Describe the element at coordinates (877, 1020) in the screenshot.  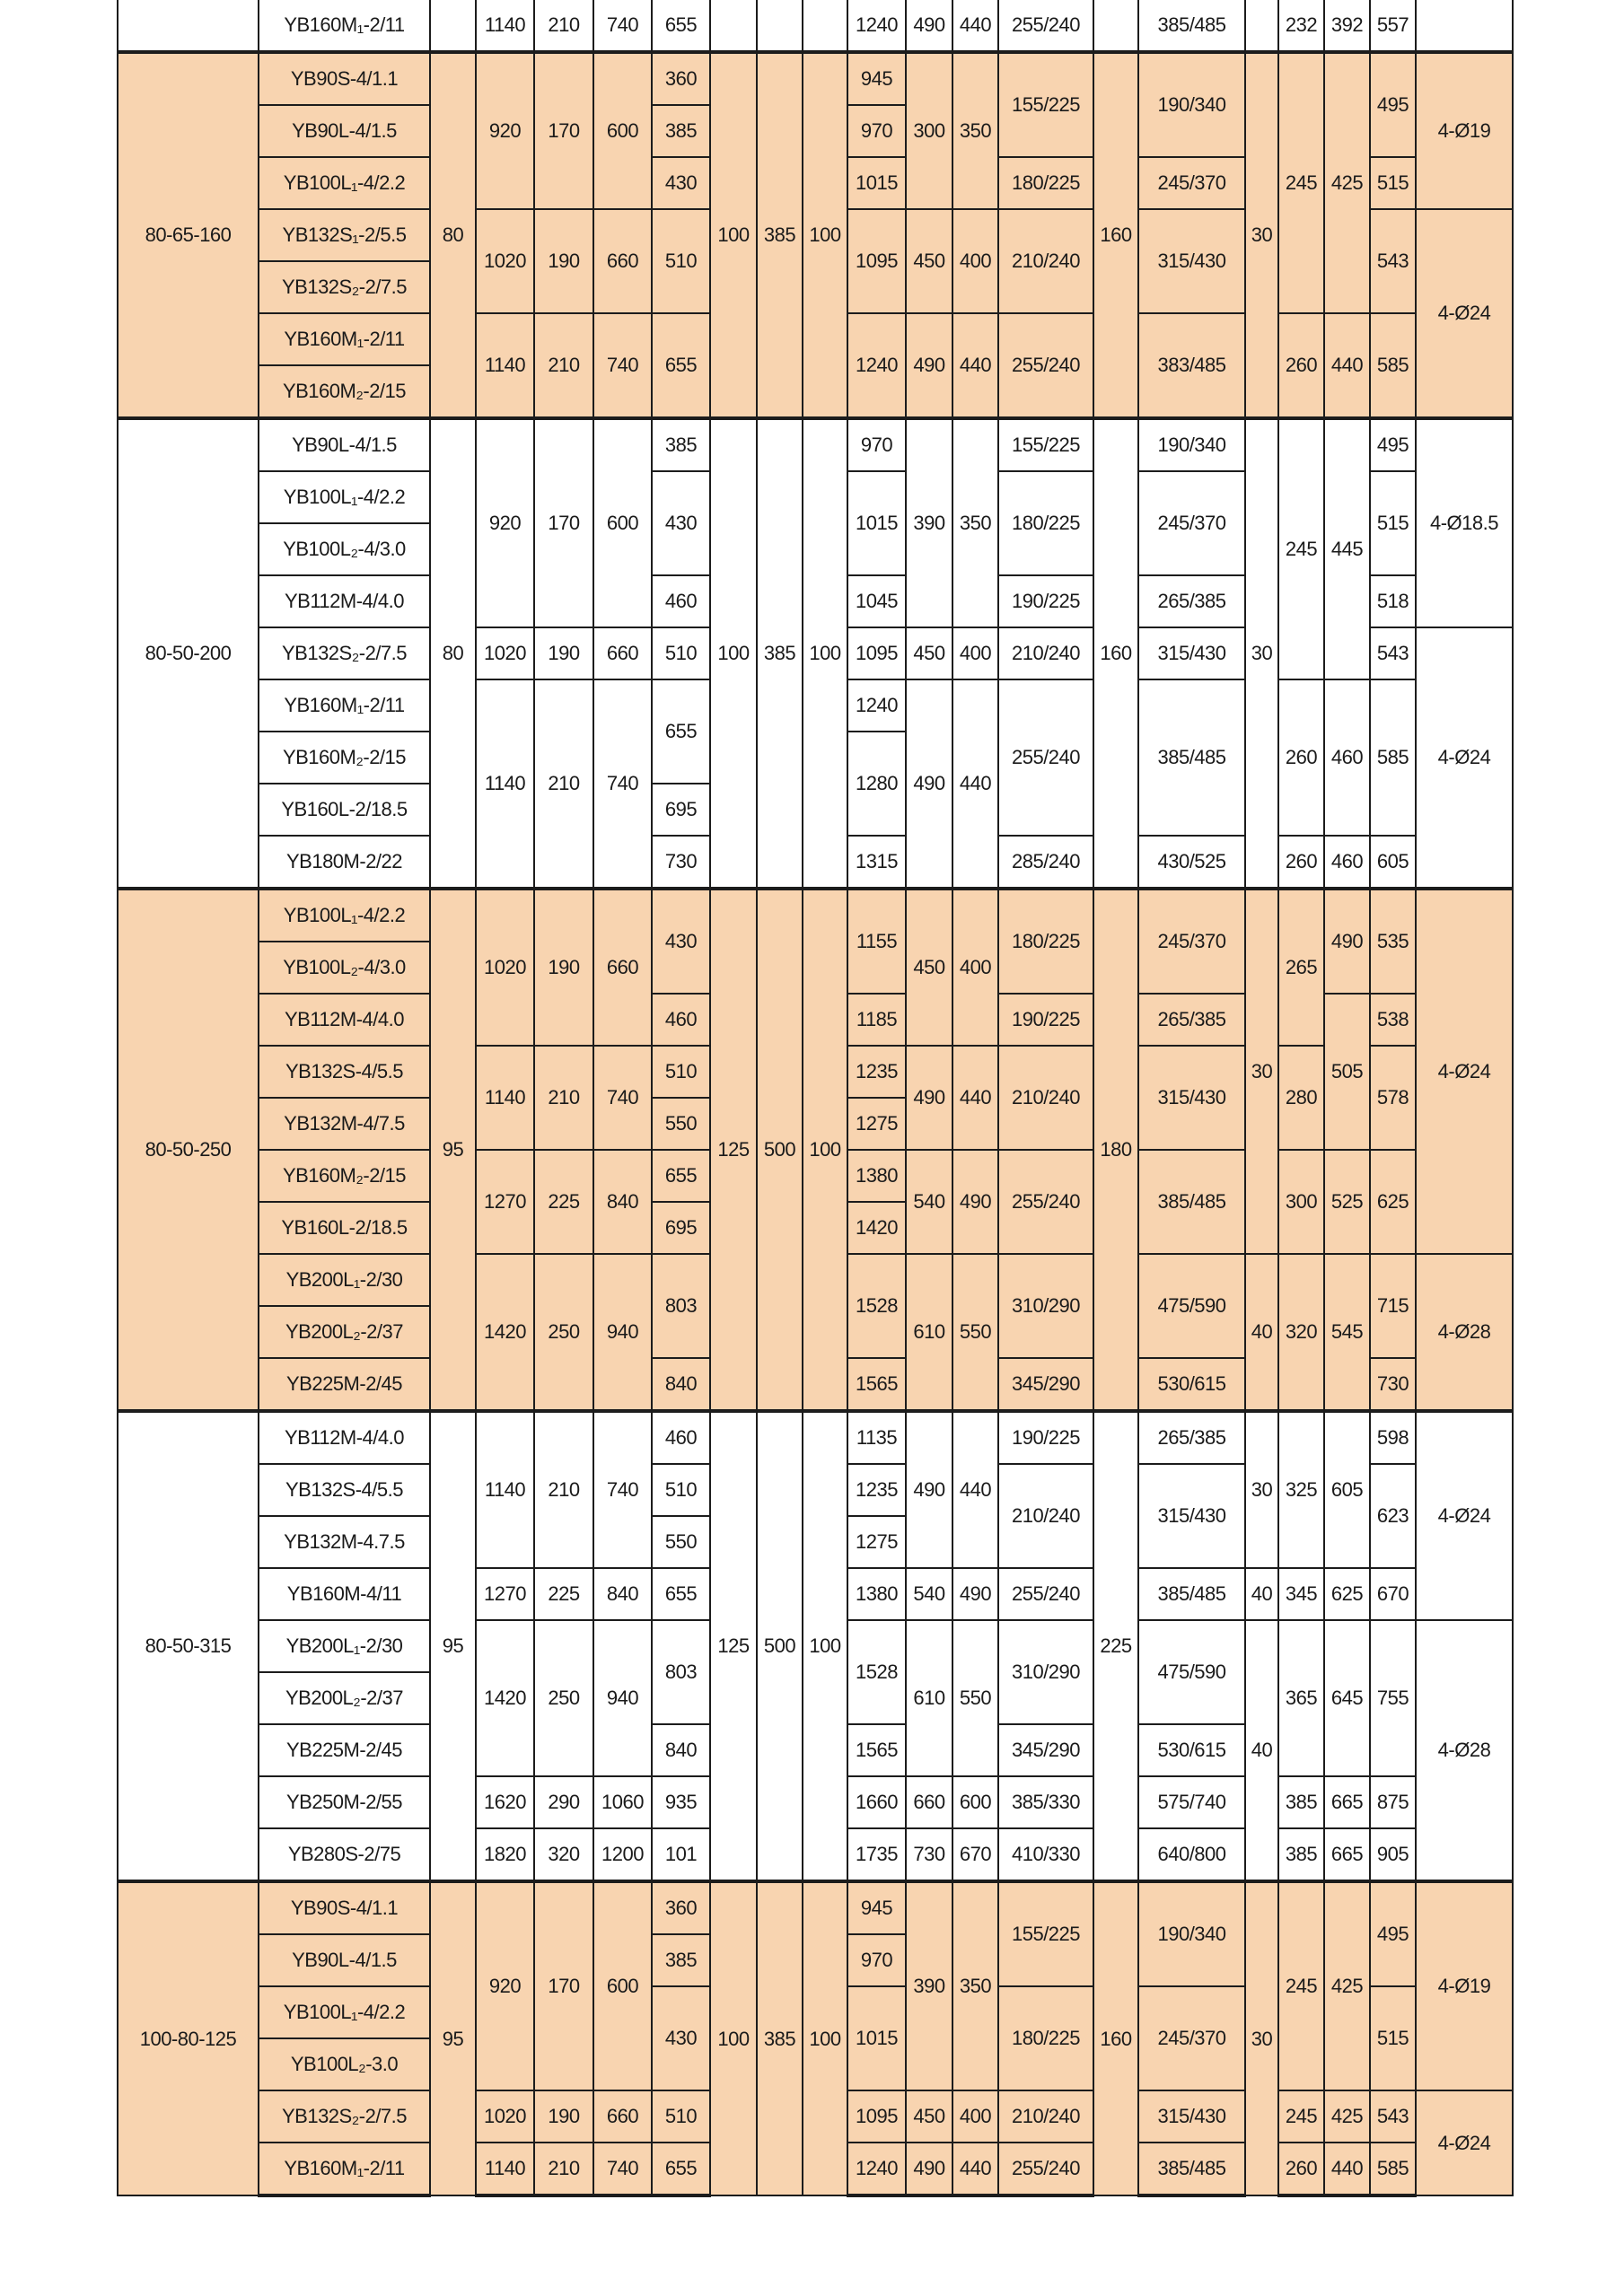
I see `table-cell: 1185` at that location.